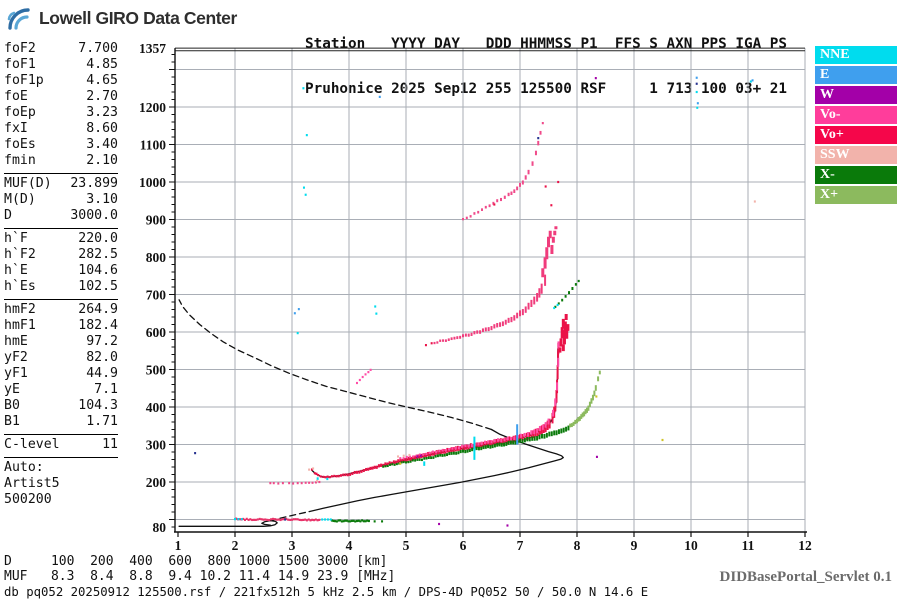  Describe the element at coordinates (61, 65) in the screenshot. I see `param-row: foF1 4.85` at that location.